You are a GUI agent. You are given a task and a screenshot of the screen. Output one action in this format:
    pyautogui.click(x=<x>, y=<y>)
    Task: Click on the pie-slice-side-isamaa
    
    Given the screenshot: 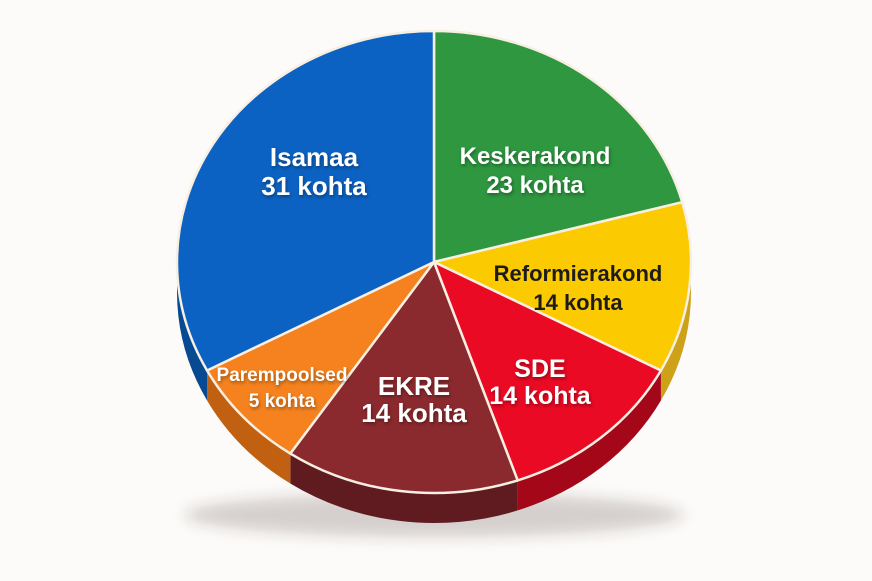 What is the action you would take?
    pyautogui.click(x=192, y=331)
    